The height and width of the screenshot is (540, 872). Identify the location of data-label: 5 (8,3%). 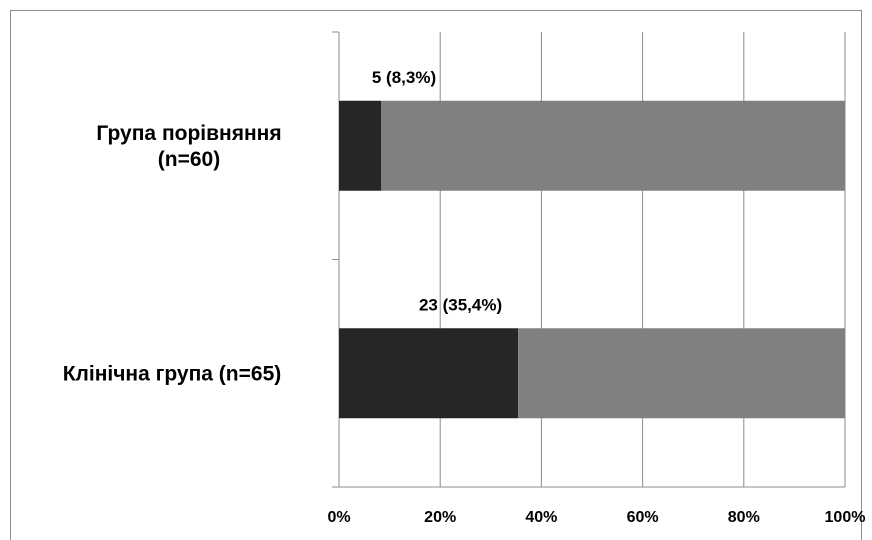
(404, 77).